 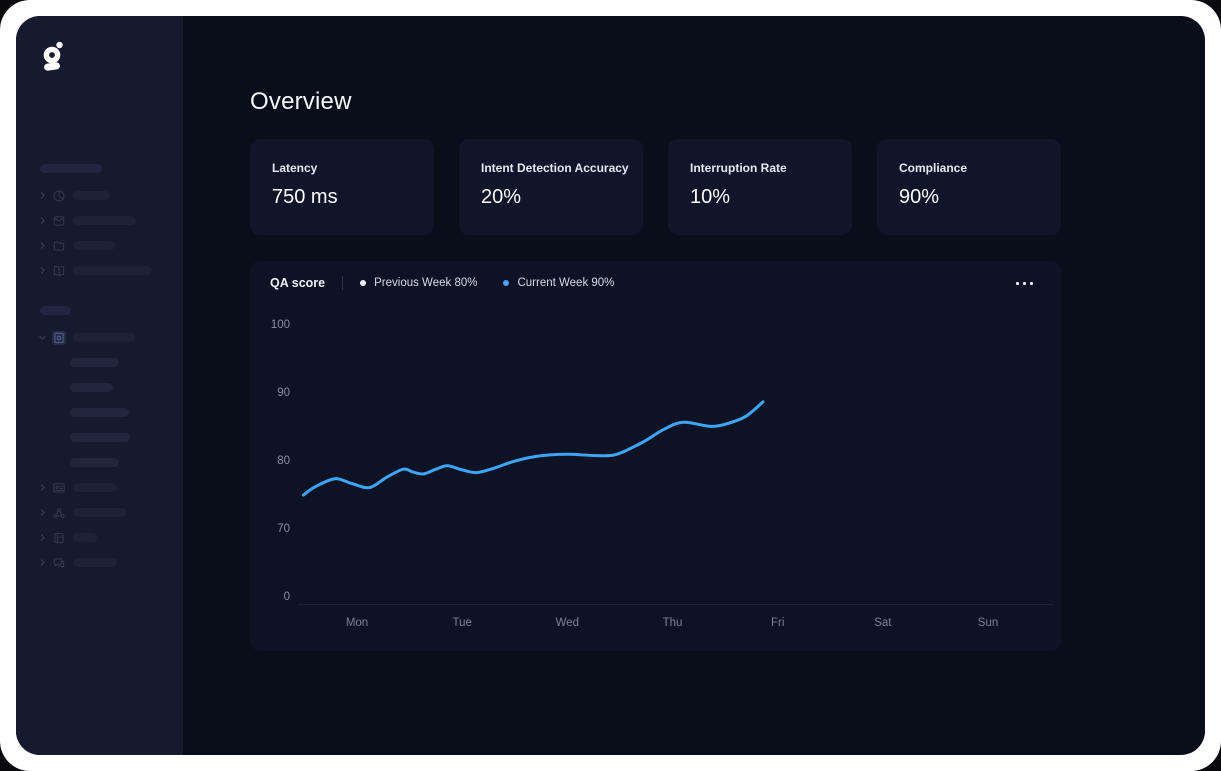 I want to click on sidebar, so click(x=99, y=385).